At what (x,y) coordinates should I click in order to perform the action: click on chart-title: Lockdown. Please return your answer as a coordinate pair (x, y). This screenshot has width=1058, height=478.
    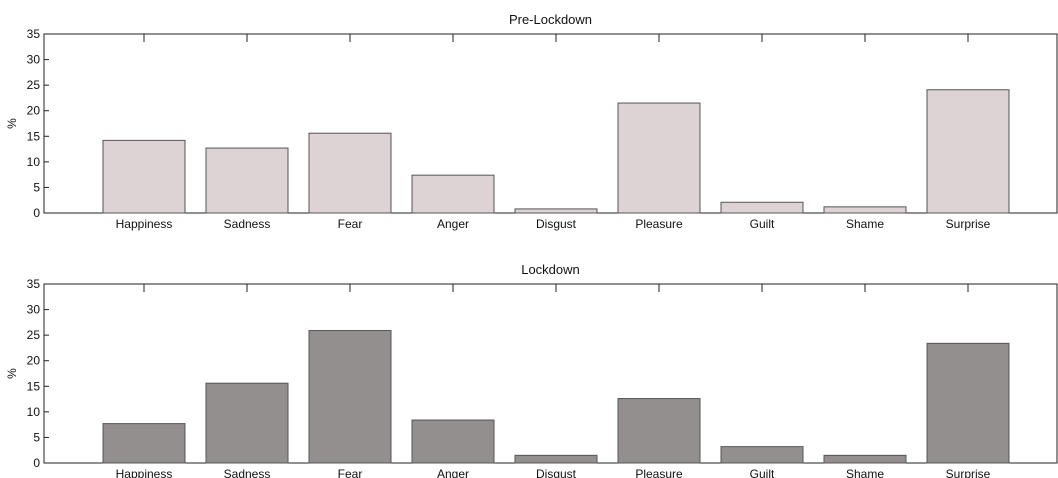
    Looking at the image, I should click on (550, 269).